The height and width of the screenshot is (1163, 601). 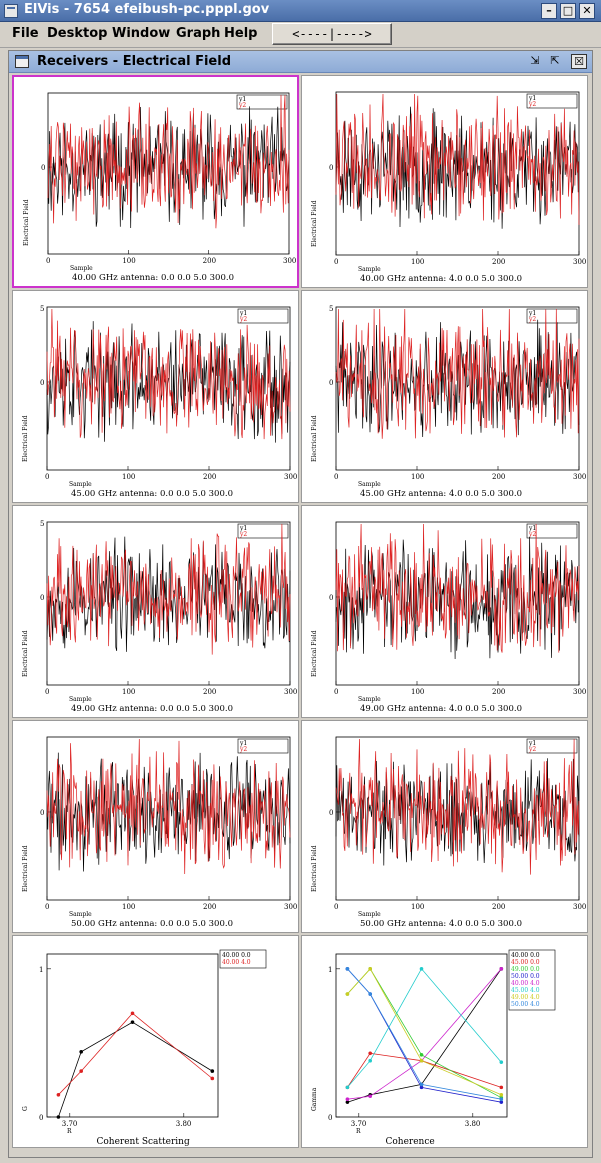 I want to click on maximize-button: □, so click(x=568, y=11).